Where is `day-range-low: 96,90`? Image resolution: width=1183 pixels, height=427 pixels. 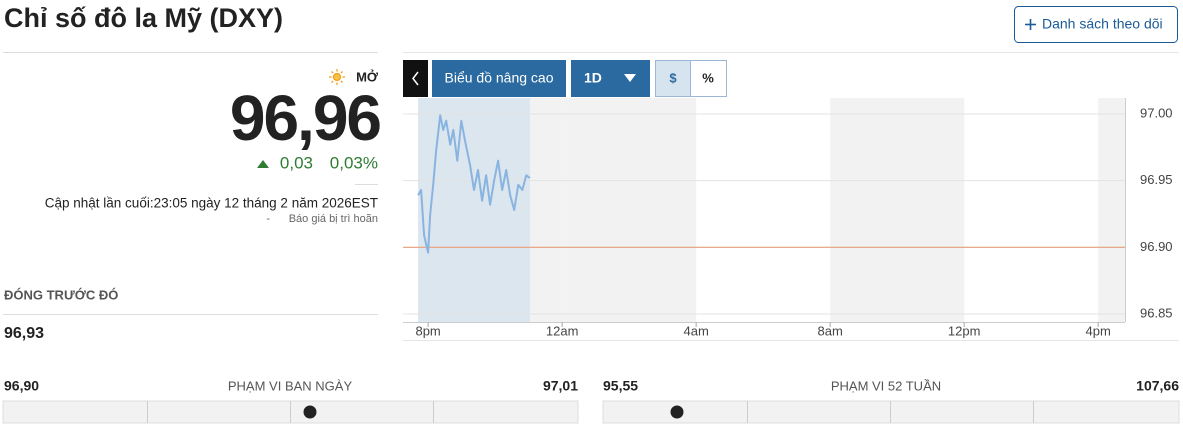 day-range-low: 96,90 is located at coordinates (21, 386).